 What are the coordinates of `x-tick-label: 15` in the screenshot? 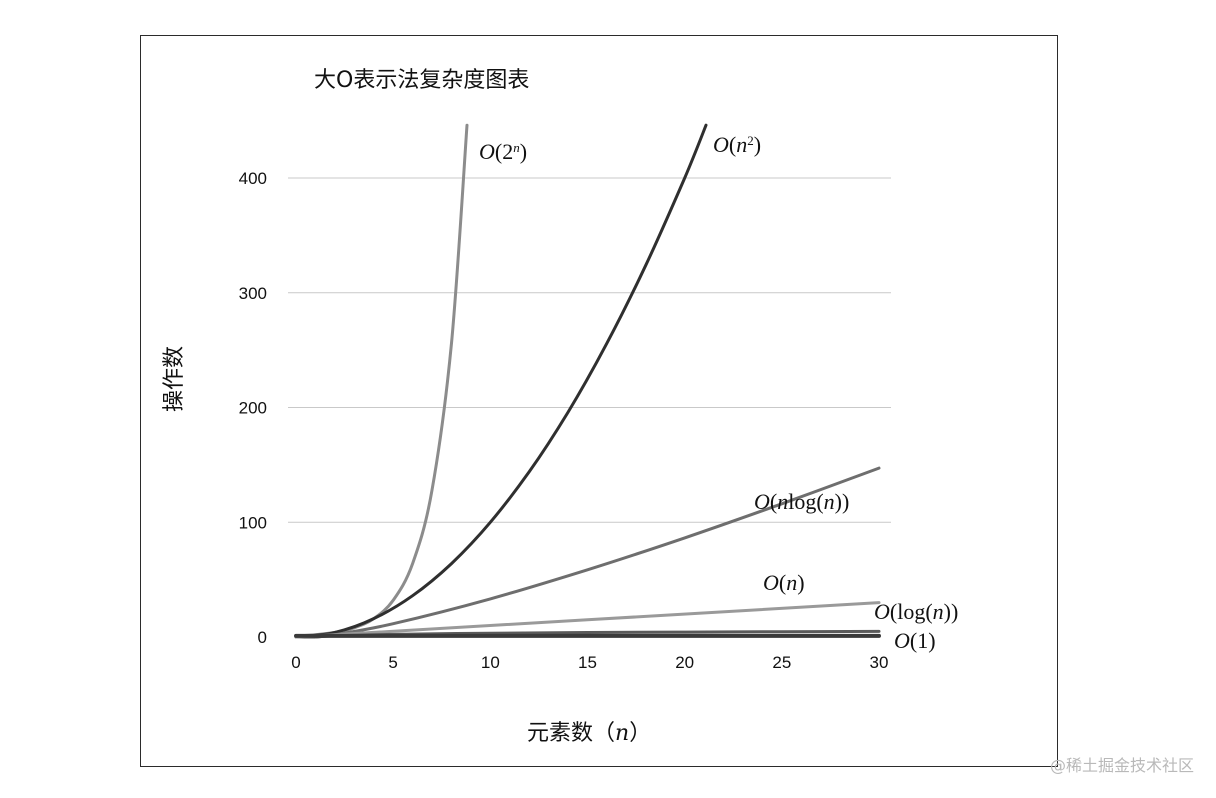 It's located at (587, 662).